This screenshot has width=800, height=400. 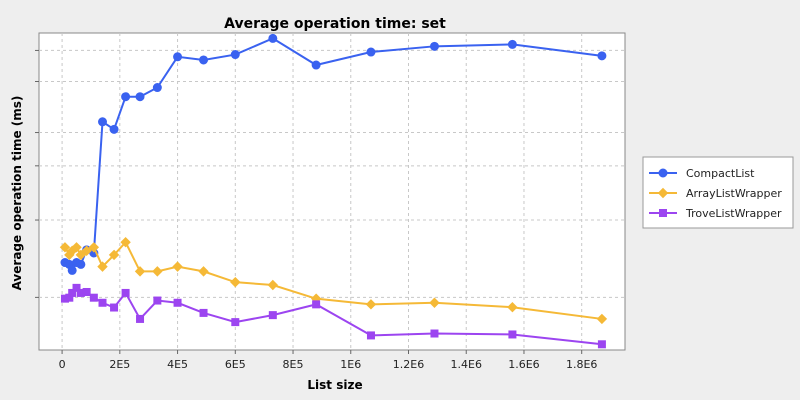 I want to click on x-axis-label: List size, so click(x=334, y=385).